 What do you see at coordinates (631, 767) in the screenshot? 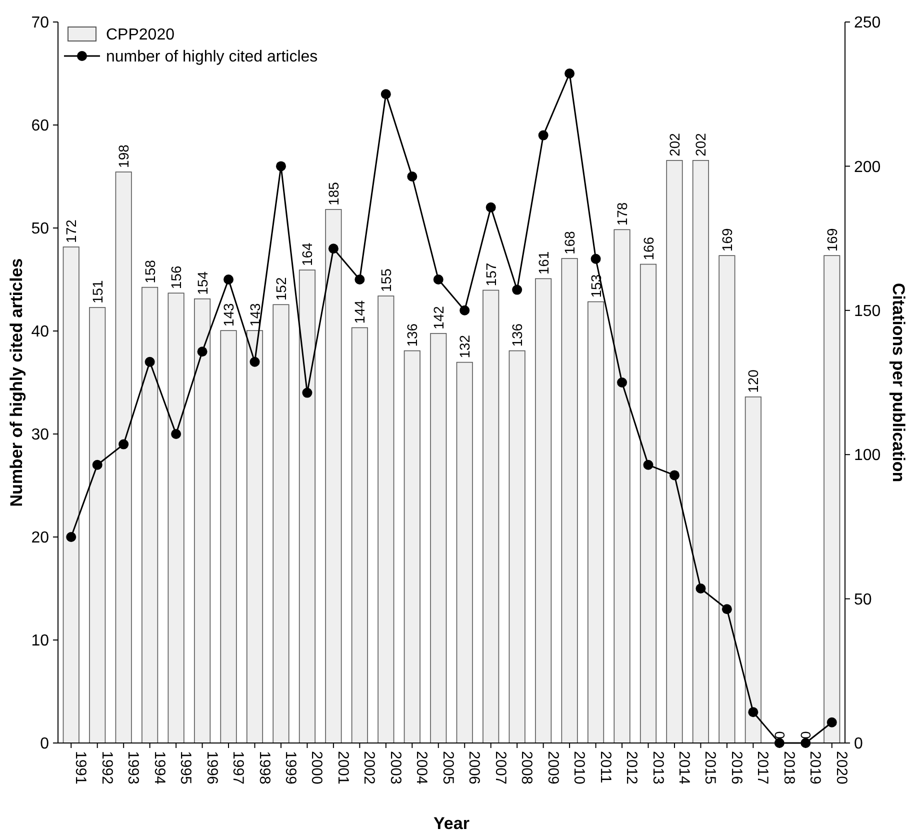
I see `x-tick-label: 2012` at bounding box center [631, 767].